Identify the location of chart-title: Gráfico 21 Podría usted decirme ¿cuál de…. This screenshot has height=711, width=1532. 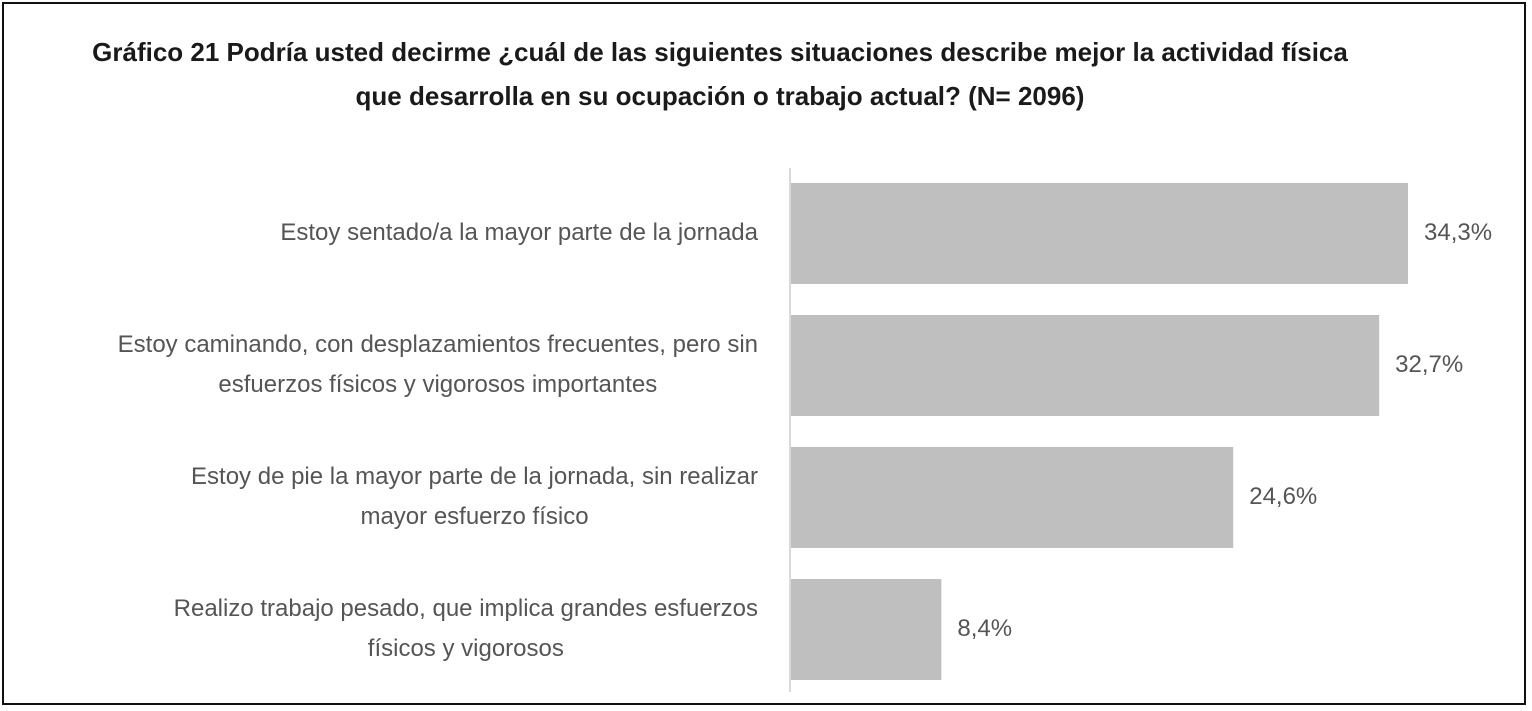
(720, 74).